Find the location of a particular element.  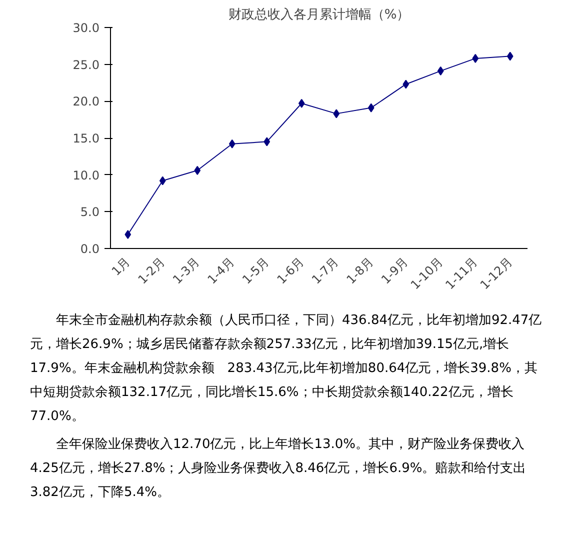

y-tick-label: 0.0 is located at coordinates (90, 249).